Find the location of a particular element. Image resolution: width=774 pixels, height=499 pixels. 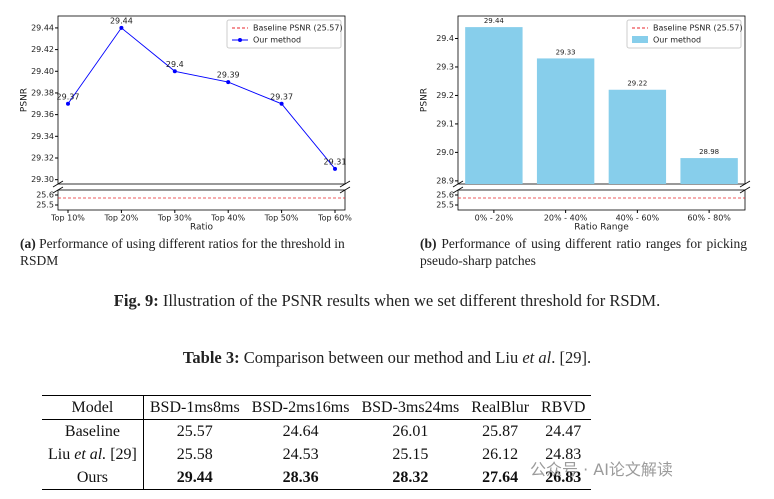

value-cell: 24.83 is located at coordinates (563, 454).